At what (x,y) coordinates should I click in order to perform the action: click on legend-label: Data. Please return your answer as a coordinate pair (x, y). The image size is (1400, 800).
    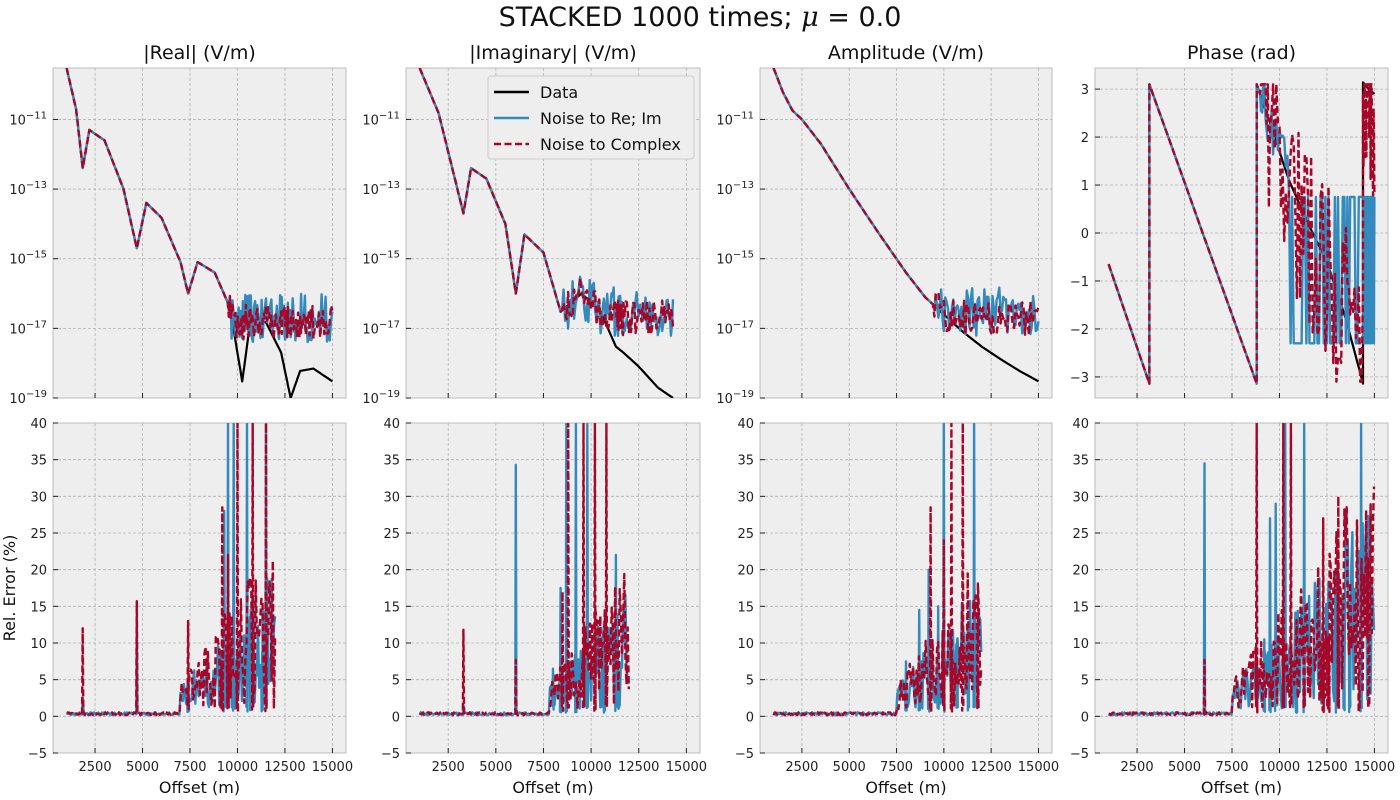
    Looking at the image, I should click on (559, 92).